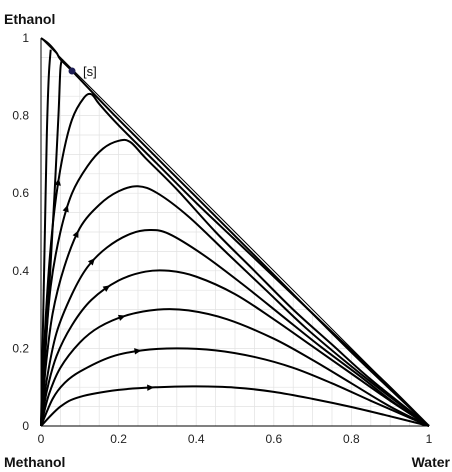 The image size is (452, 472). Describe the element at coordinates (29, 19) in the screenshot. I see `corner-label-top: Ethanol` at that location.